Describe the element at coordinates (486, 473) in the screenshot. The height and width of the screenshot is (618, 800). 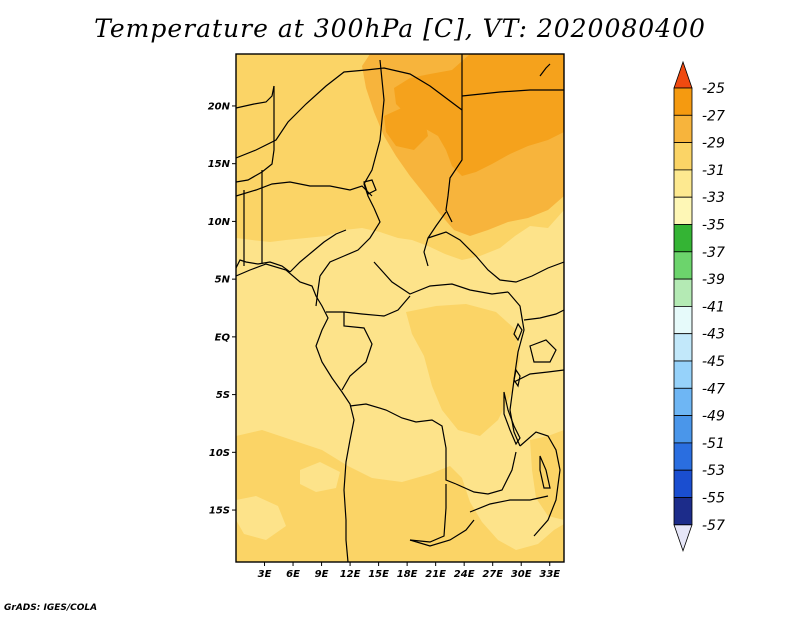
I see `border-drc-zambia` at that location.